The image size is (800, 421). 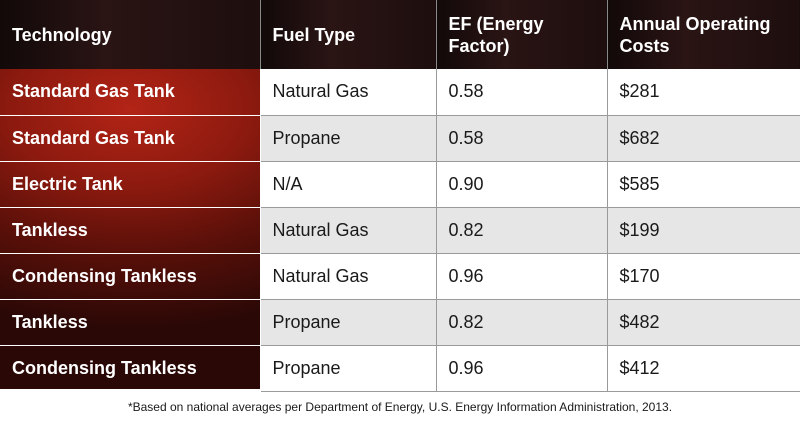 I want to click on operating-cost-cell: $412, so click(x=703, y=368).